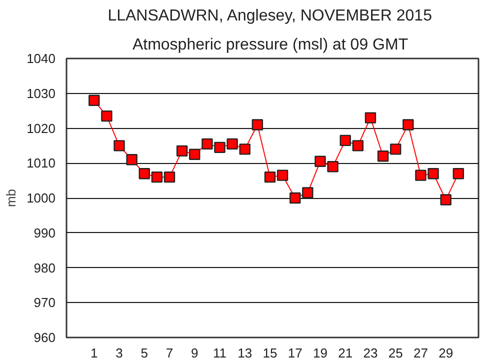  I want to click on y-tick-label: 1040, so click(41, 58).